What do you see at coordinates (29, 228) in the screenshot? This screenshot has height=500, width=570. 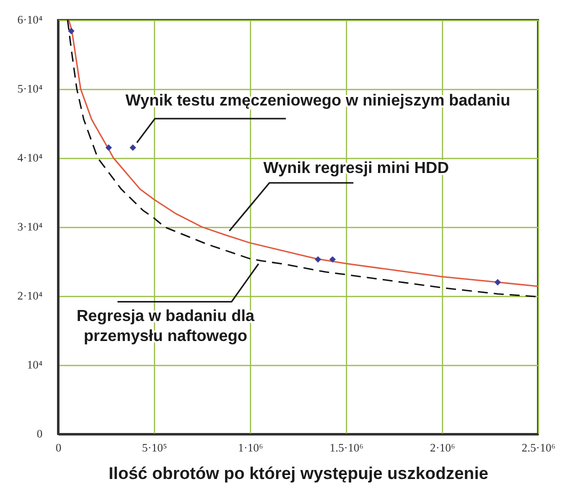 I see `y-tick-label: 3·10⁴` at bounding box center [29, 228].